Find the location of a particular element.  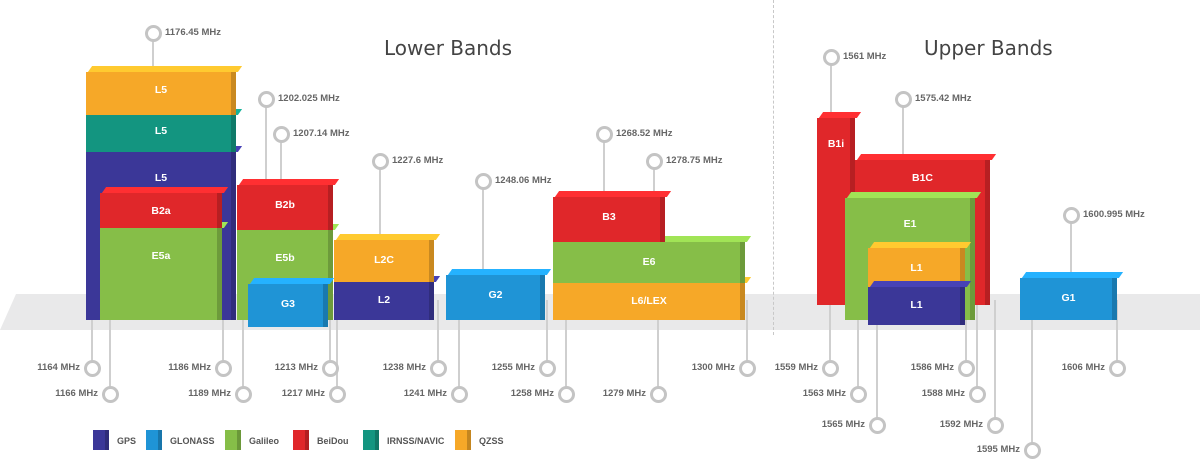

band-block-beidou-b2b: B2b is located at coordinates (288, 204).